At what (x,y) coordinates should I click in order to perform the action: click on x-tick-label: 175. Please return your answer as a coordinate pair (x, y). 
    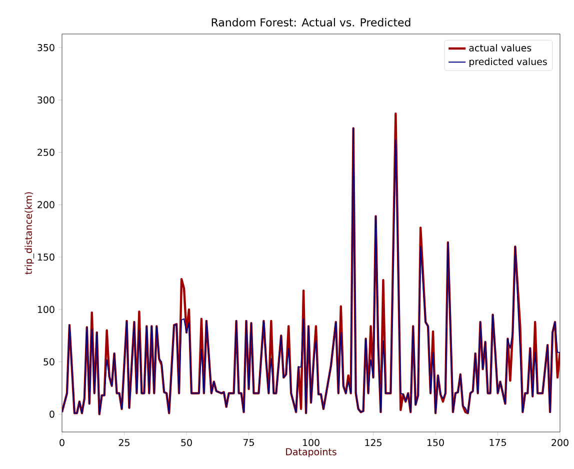
    Looking at the image, I should click on (498, 442).